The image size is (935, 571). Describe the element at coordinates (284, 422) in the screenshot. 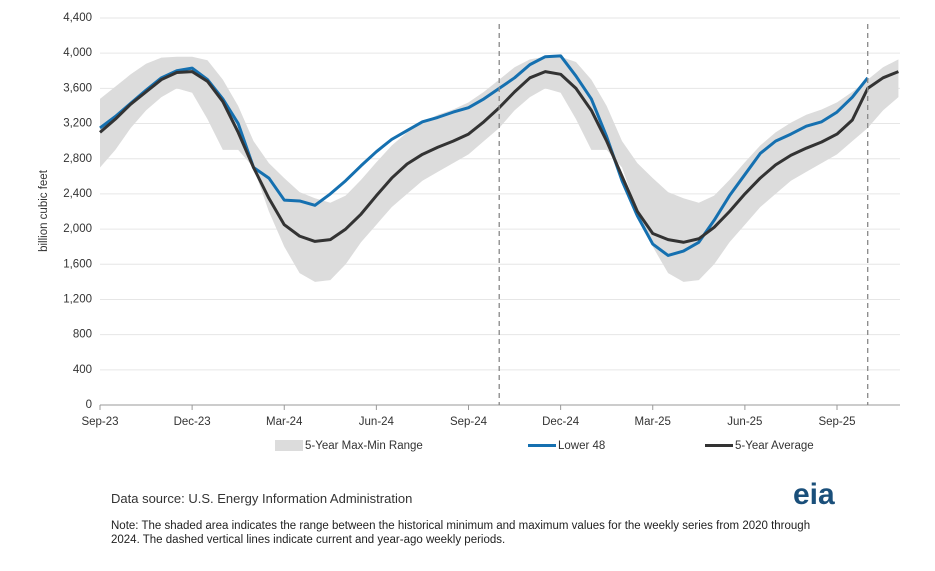

I see `x-tick-label: Mar-24` at that location.